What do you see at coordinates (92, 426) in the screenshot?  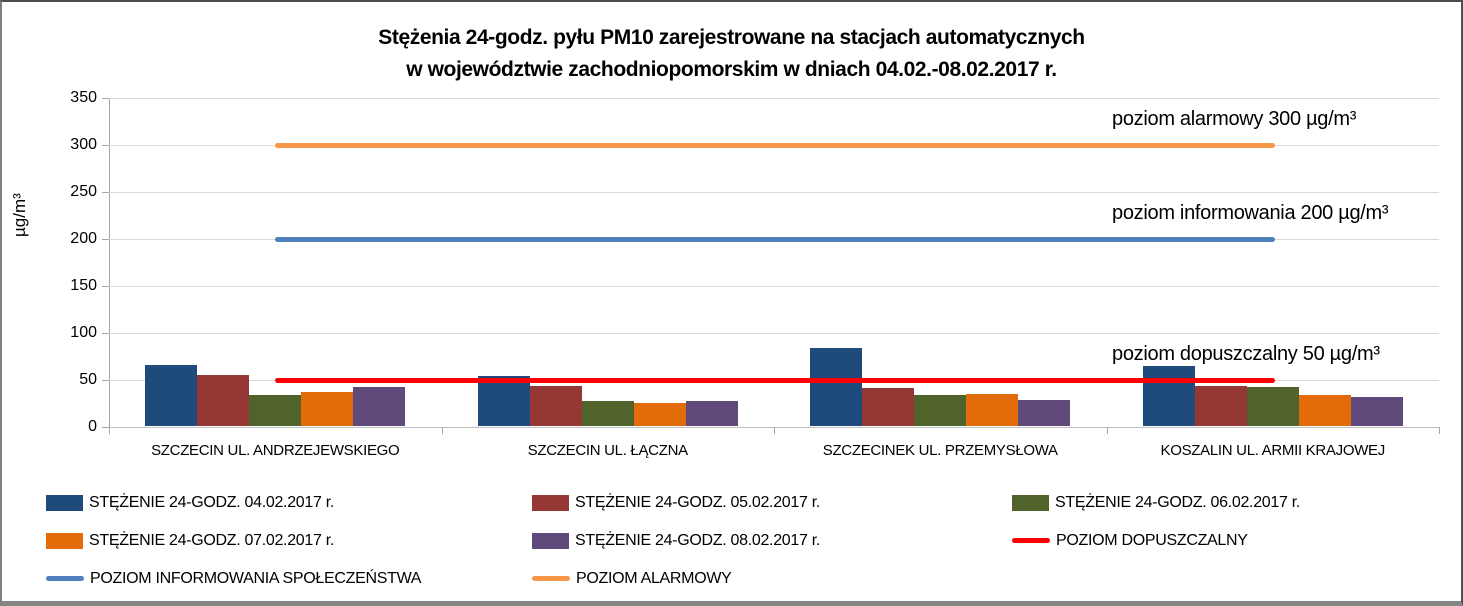 I see `y-tick-label: 0` at bounding box center [92, 426].